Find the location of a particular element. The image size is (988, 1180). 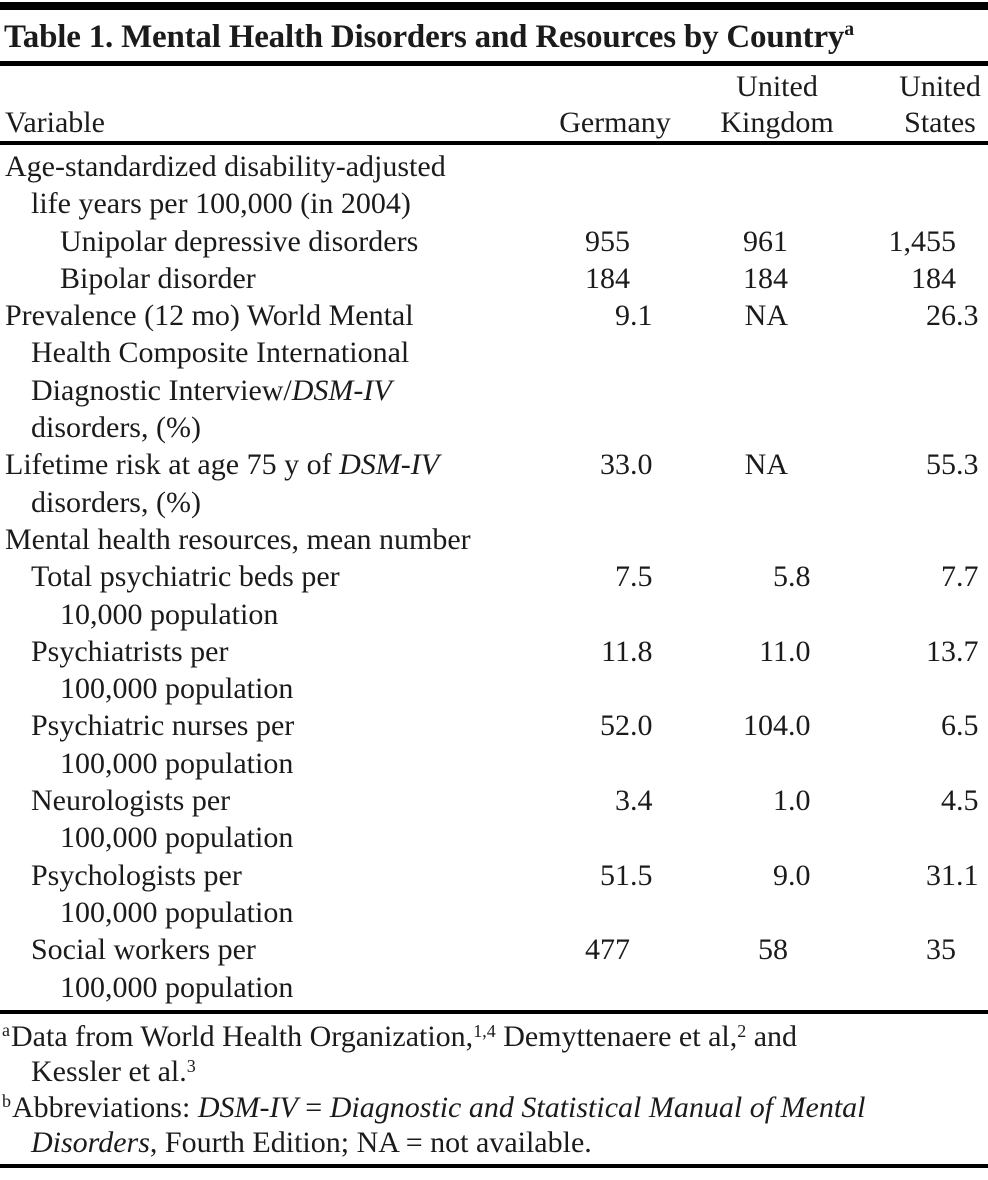

header-row-1: United United is located at coordinates (494, 87).